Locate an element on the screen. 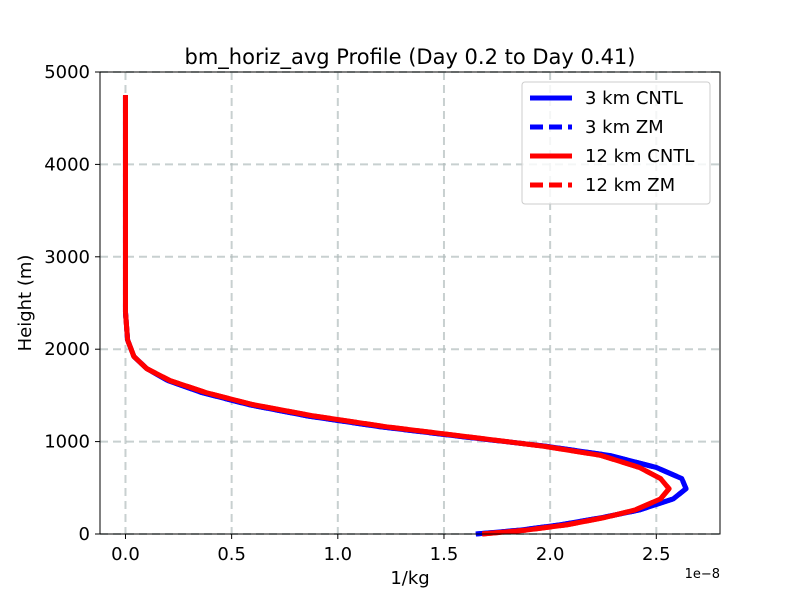 This screenshot has height=600, width=800. y-tick-label: 5000 is located at coordinates (67, 72).